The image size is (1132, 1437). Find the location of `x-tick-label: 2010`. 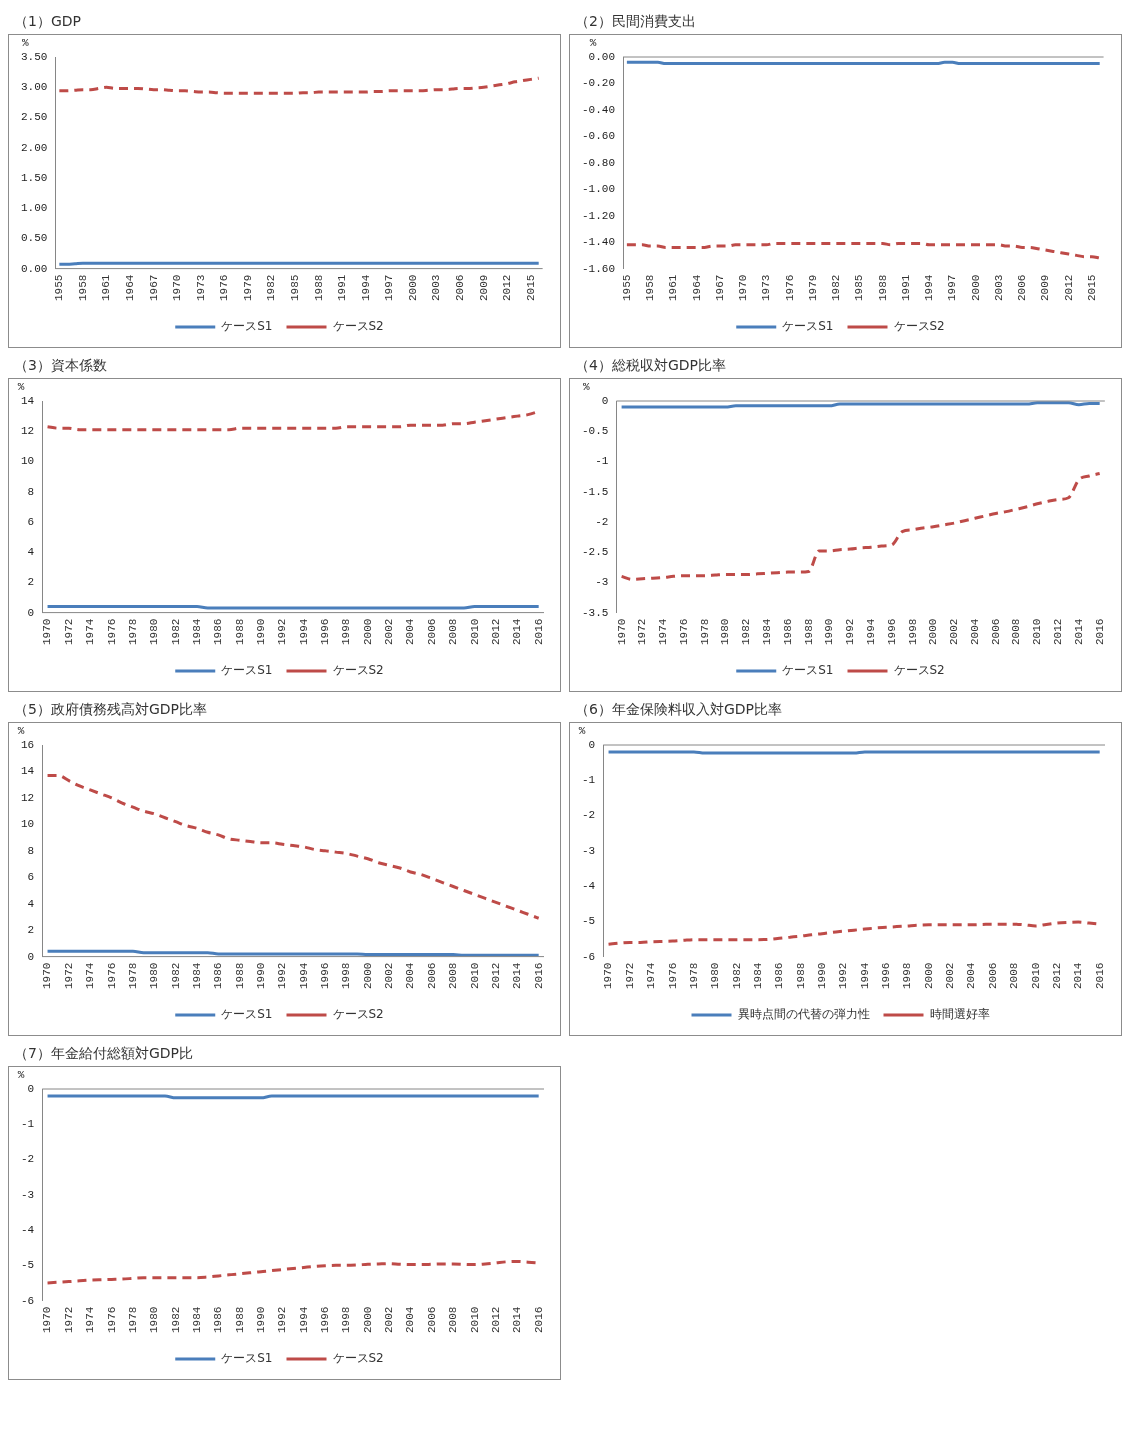

x-tick-label: 2010 is located at coordinates (474, 1319).